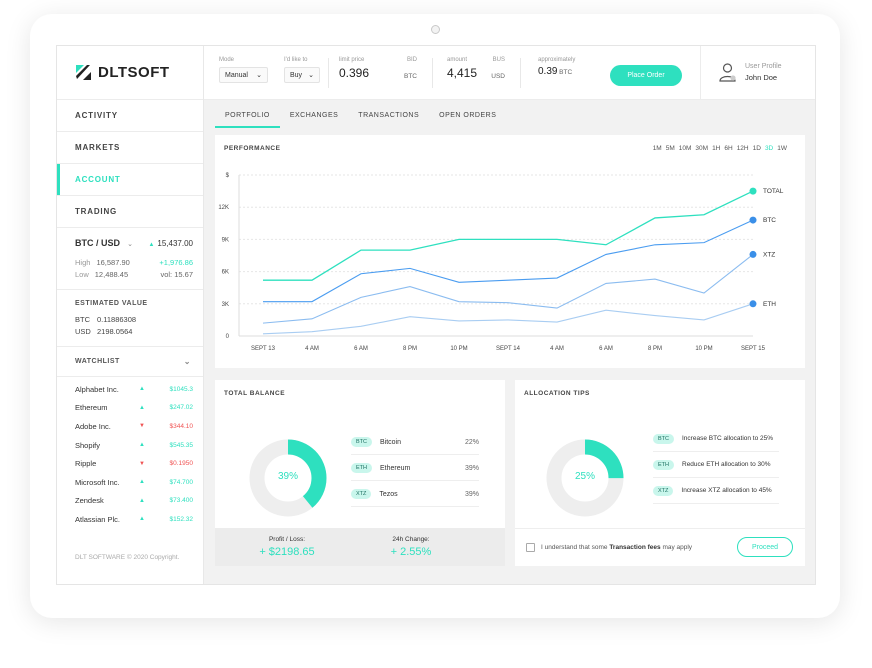  What do you see at coordinates (130, 148) in the screenshot?
I see `nav-item-markets: MARKETS` at bounding box center [130, 148].